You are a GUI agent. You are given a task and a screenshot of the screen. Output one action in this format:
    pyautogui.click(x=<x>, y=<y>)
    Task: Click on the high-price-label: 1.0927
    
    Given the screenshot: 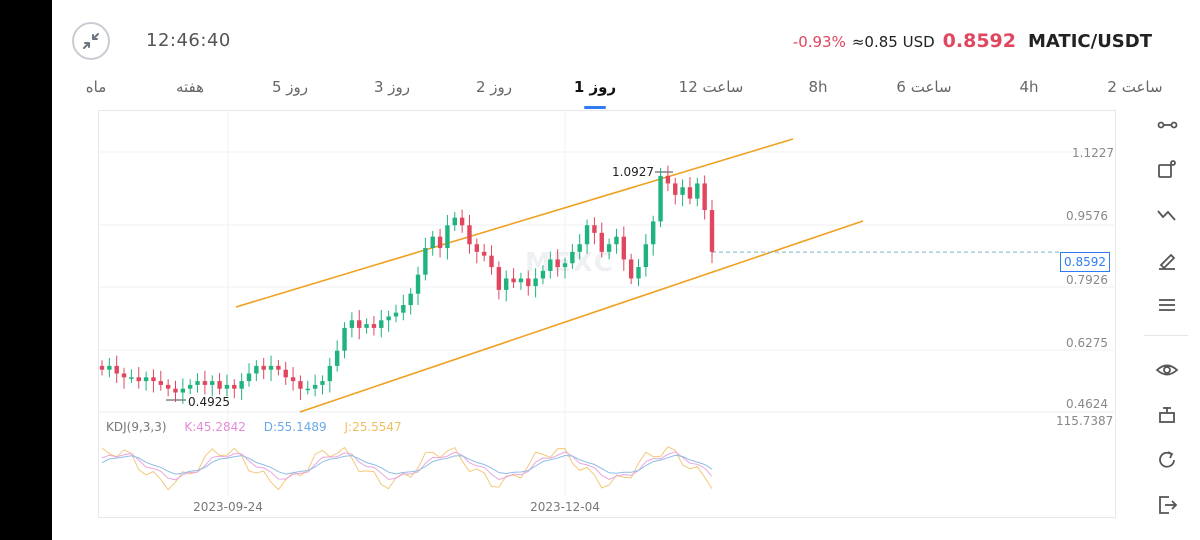 What is the action you would take?
    pyautogui.click(x=633, y=172)
    